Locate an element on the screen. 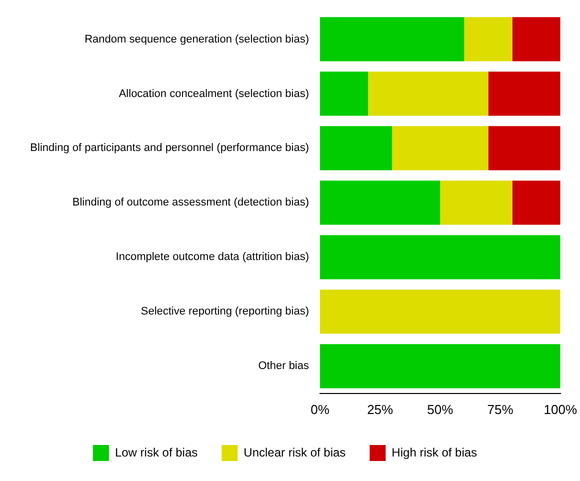 Image resolution: width=580 pixels, height=481 pixels. y-tick-label: Selective reporting (reporting bias) is located at coordinates (224, 312).